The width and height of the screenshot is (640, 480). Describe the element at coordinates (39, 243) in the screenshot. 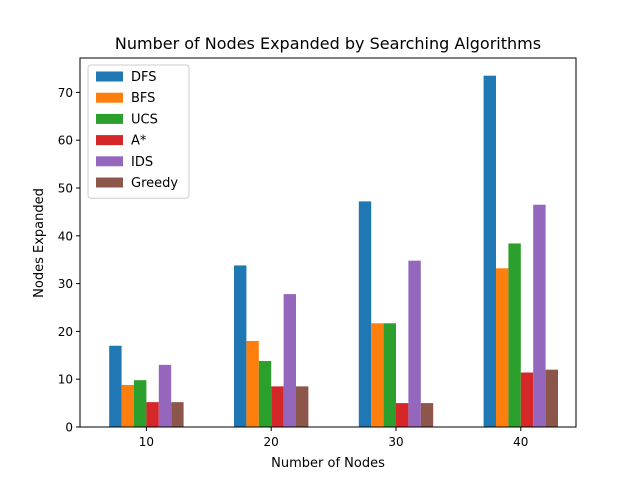

I see `y-axis-label: Nodes Expanded` at that location.